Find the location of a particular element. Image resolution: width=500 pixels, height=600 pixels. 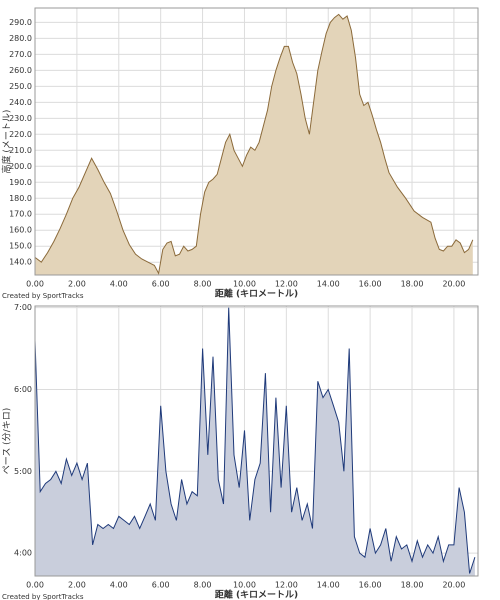

y-tick-label: 260.0 is located at coordinates (20, 70).